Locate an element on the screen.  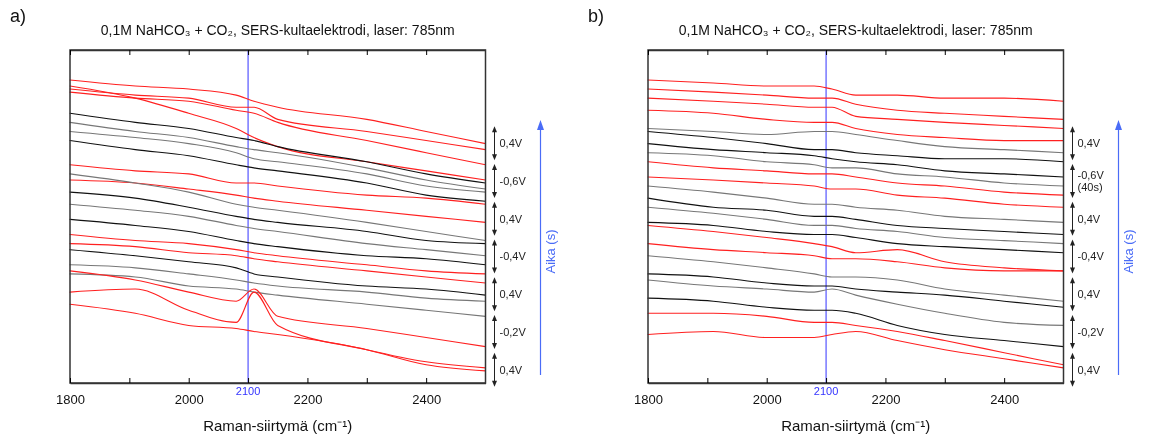
text: b) is located at coordinates (595, 16).